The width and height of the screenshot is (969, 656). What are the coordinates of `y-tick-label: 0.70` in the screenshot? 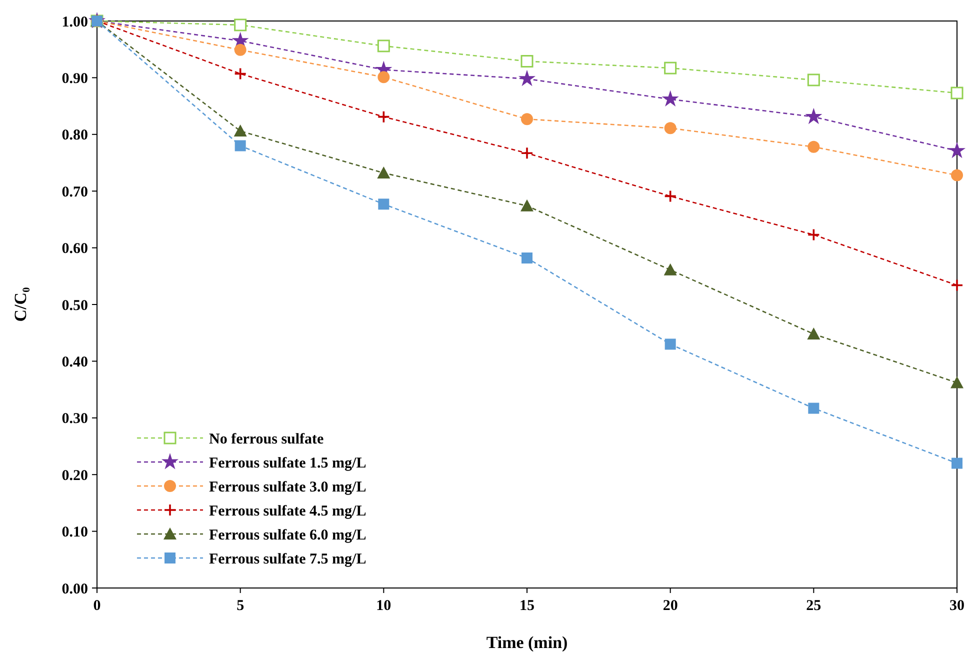 It's located at (75, 192).